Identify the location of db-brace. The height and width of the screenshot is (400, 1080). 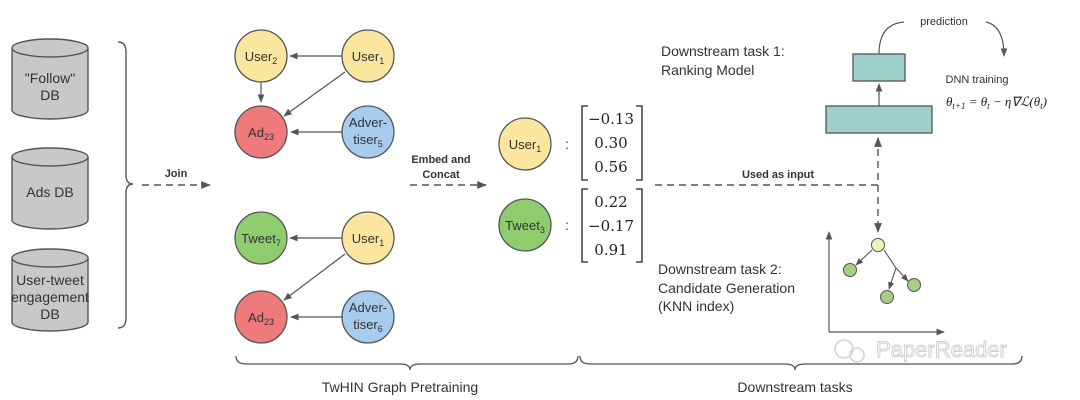
(125, 185).